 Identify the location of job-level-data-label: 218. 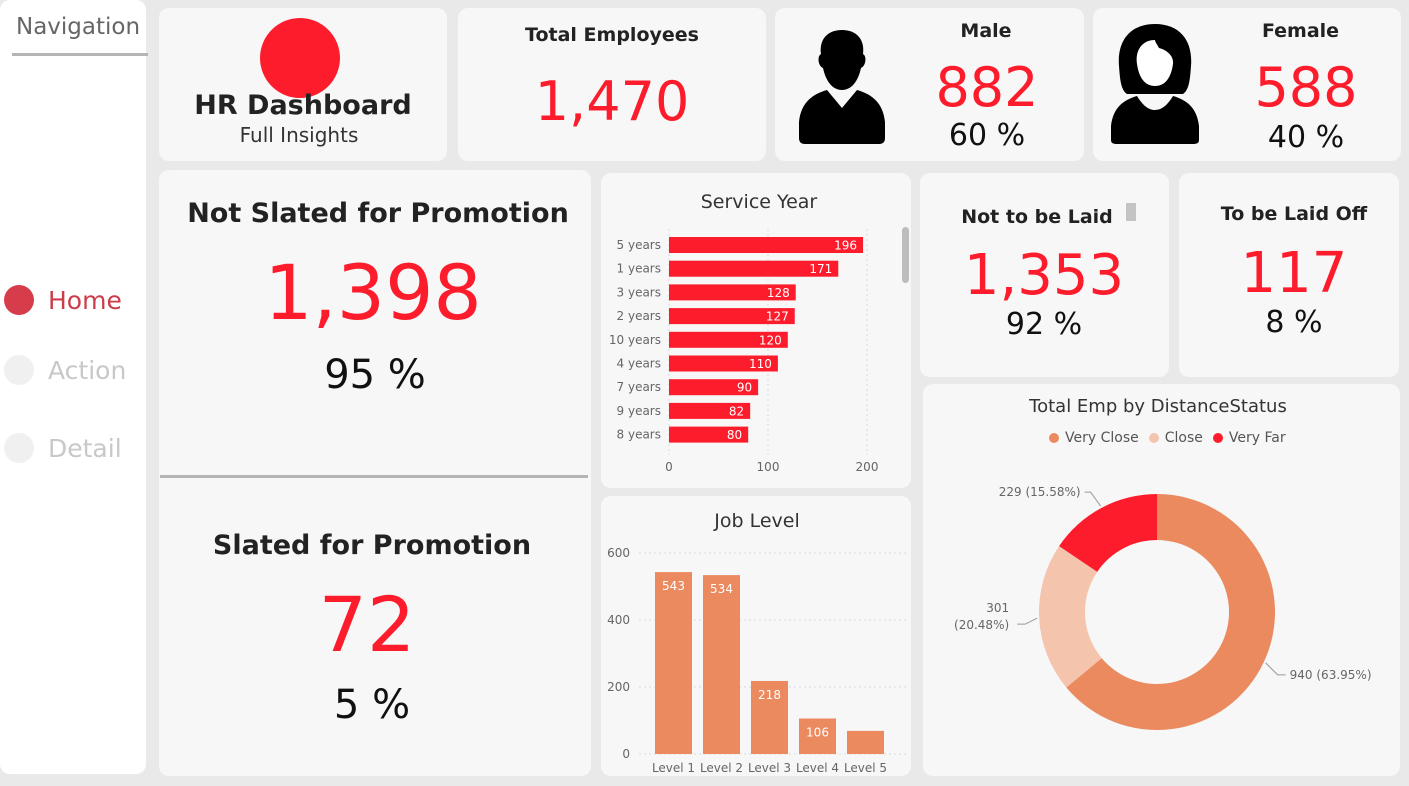
(769, 695).